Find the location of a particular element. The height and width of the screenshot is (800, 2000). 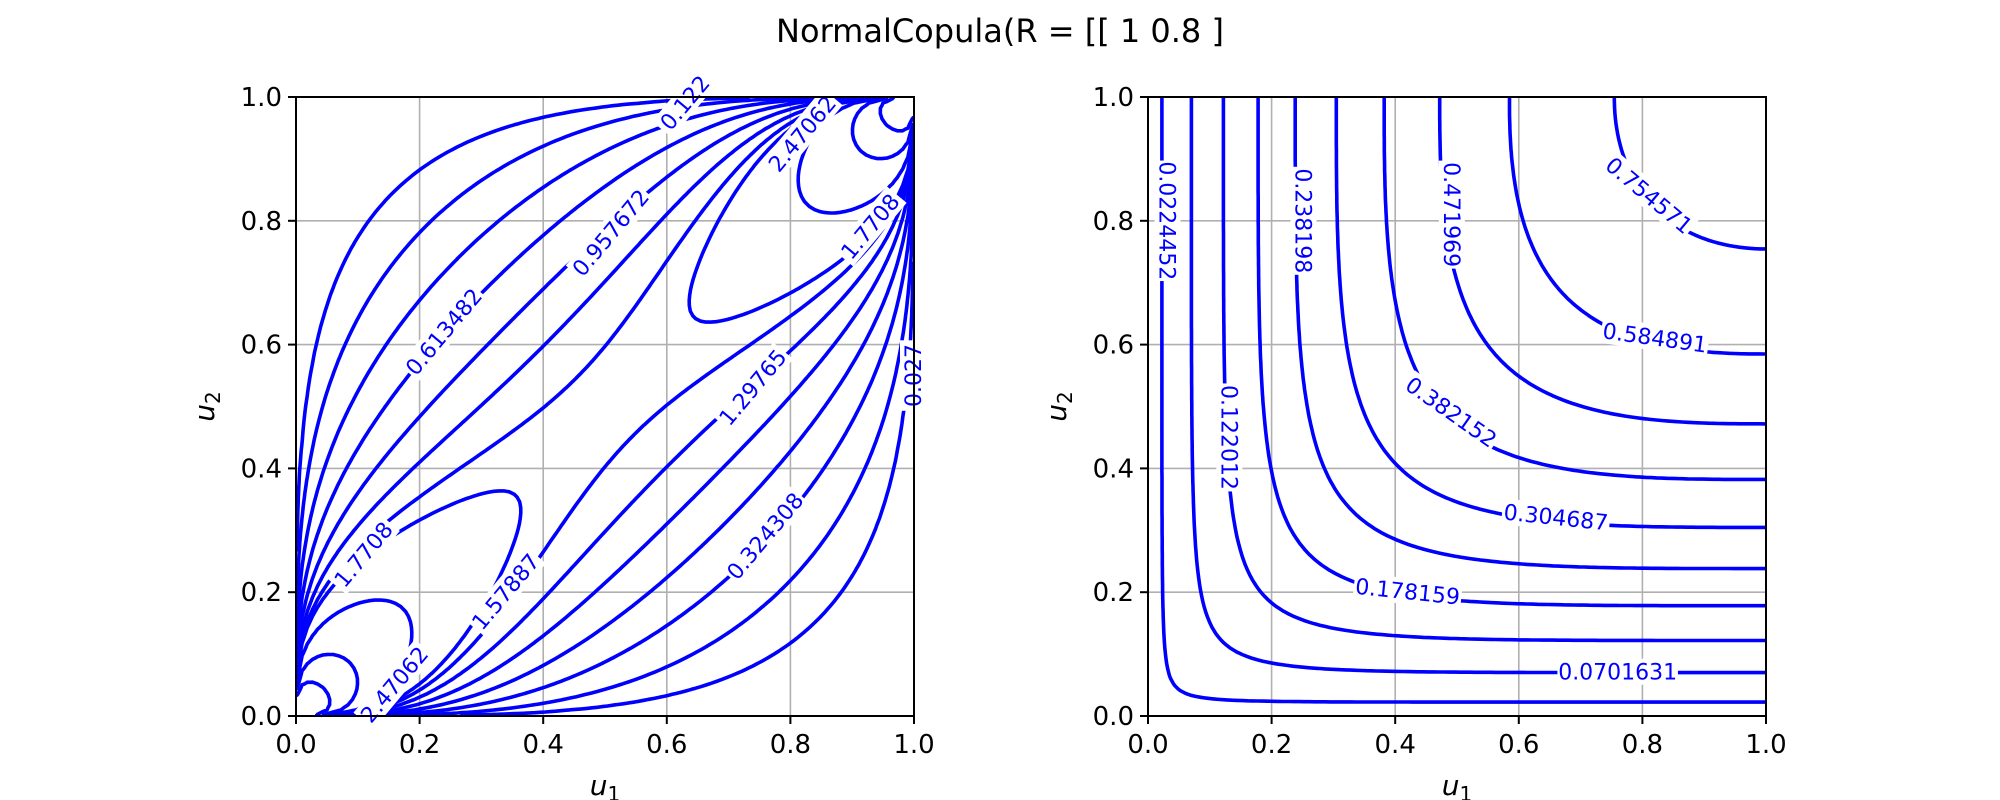

contour-label-text: 0.754571 is located at coordinates (1648, 196).